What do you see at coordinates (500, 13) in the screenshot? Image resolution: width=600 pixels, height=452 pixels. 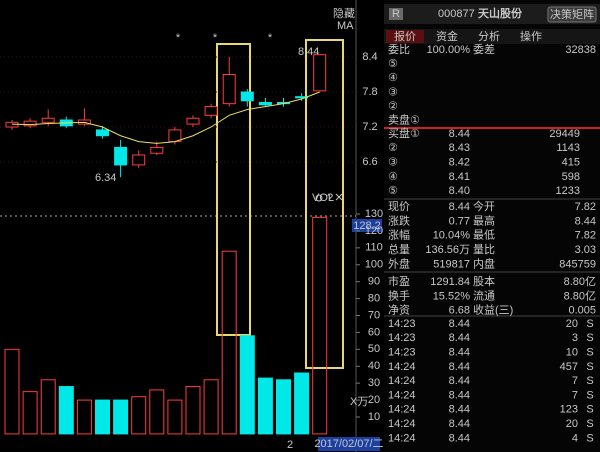 I see `stock-name: 天山股份` at bounding box center [500, 13].